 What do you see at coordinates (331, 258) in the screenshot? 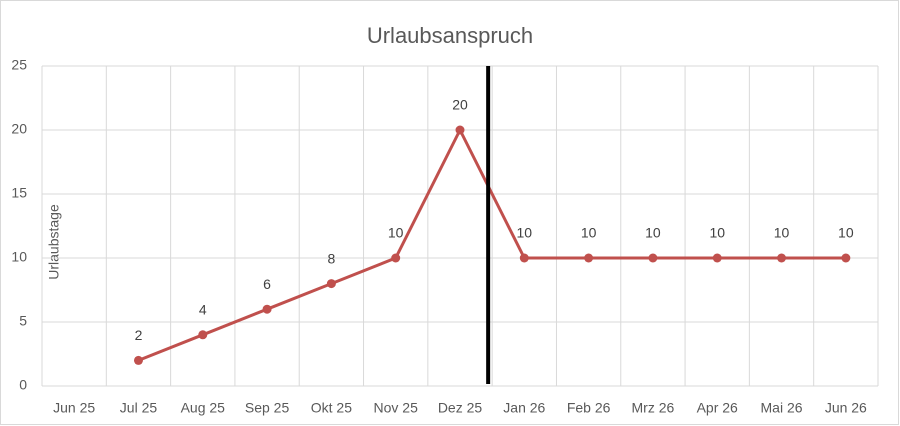
I see `data-label: 8` at bounding box center [331, 258].